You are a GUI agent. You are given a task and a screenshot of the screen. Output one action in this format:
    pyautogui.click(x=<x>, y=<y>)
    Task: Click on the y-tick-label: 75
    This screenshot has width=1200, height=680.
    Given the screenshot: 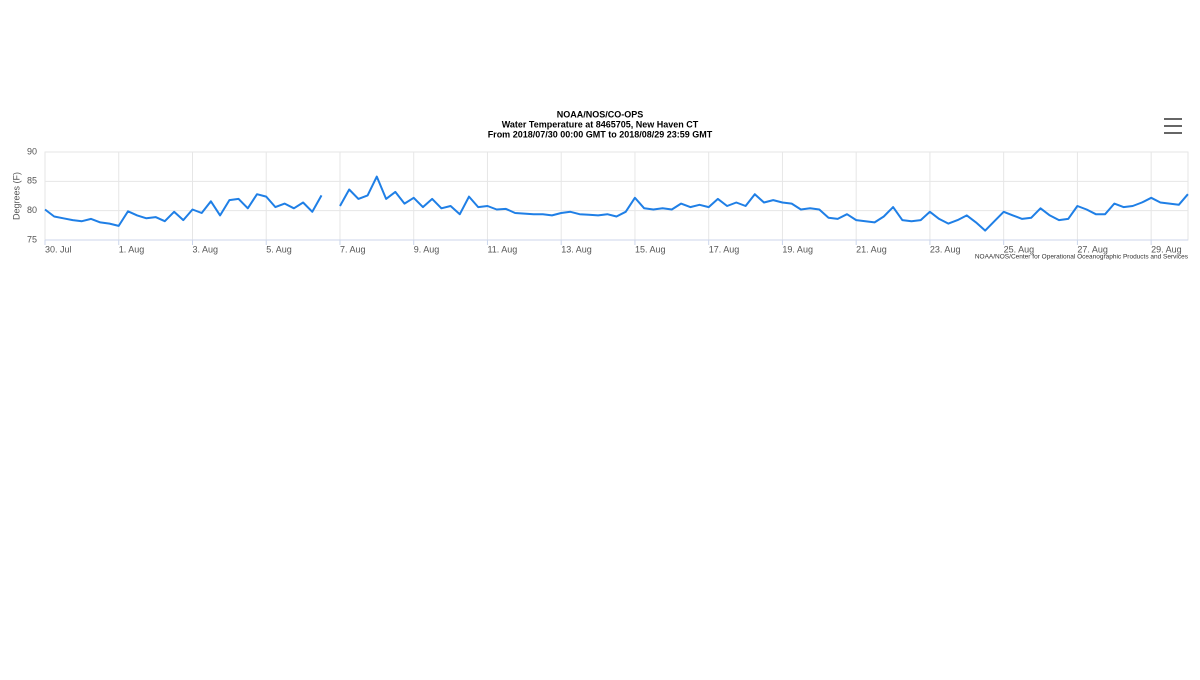 What is the action you would take?
    pyautogui.click(x=32, y=239)
    